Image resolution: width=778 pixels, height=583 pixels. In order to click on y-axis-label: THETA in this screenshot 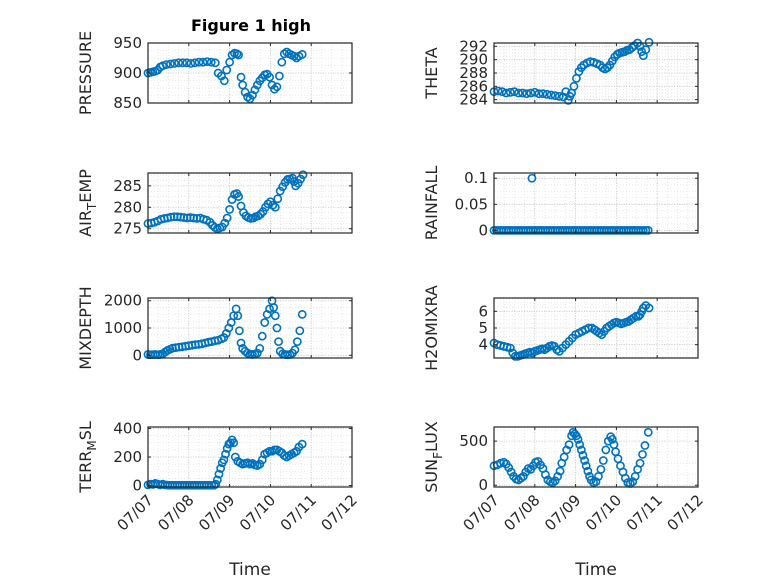, I will do `click(431, 73)`.